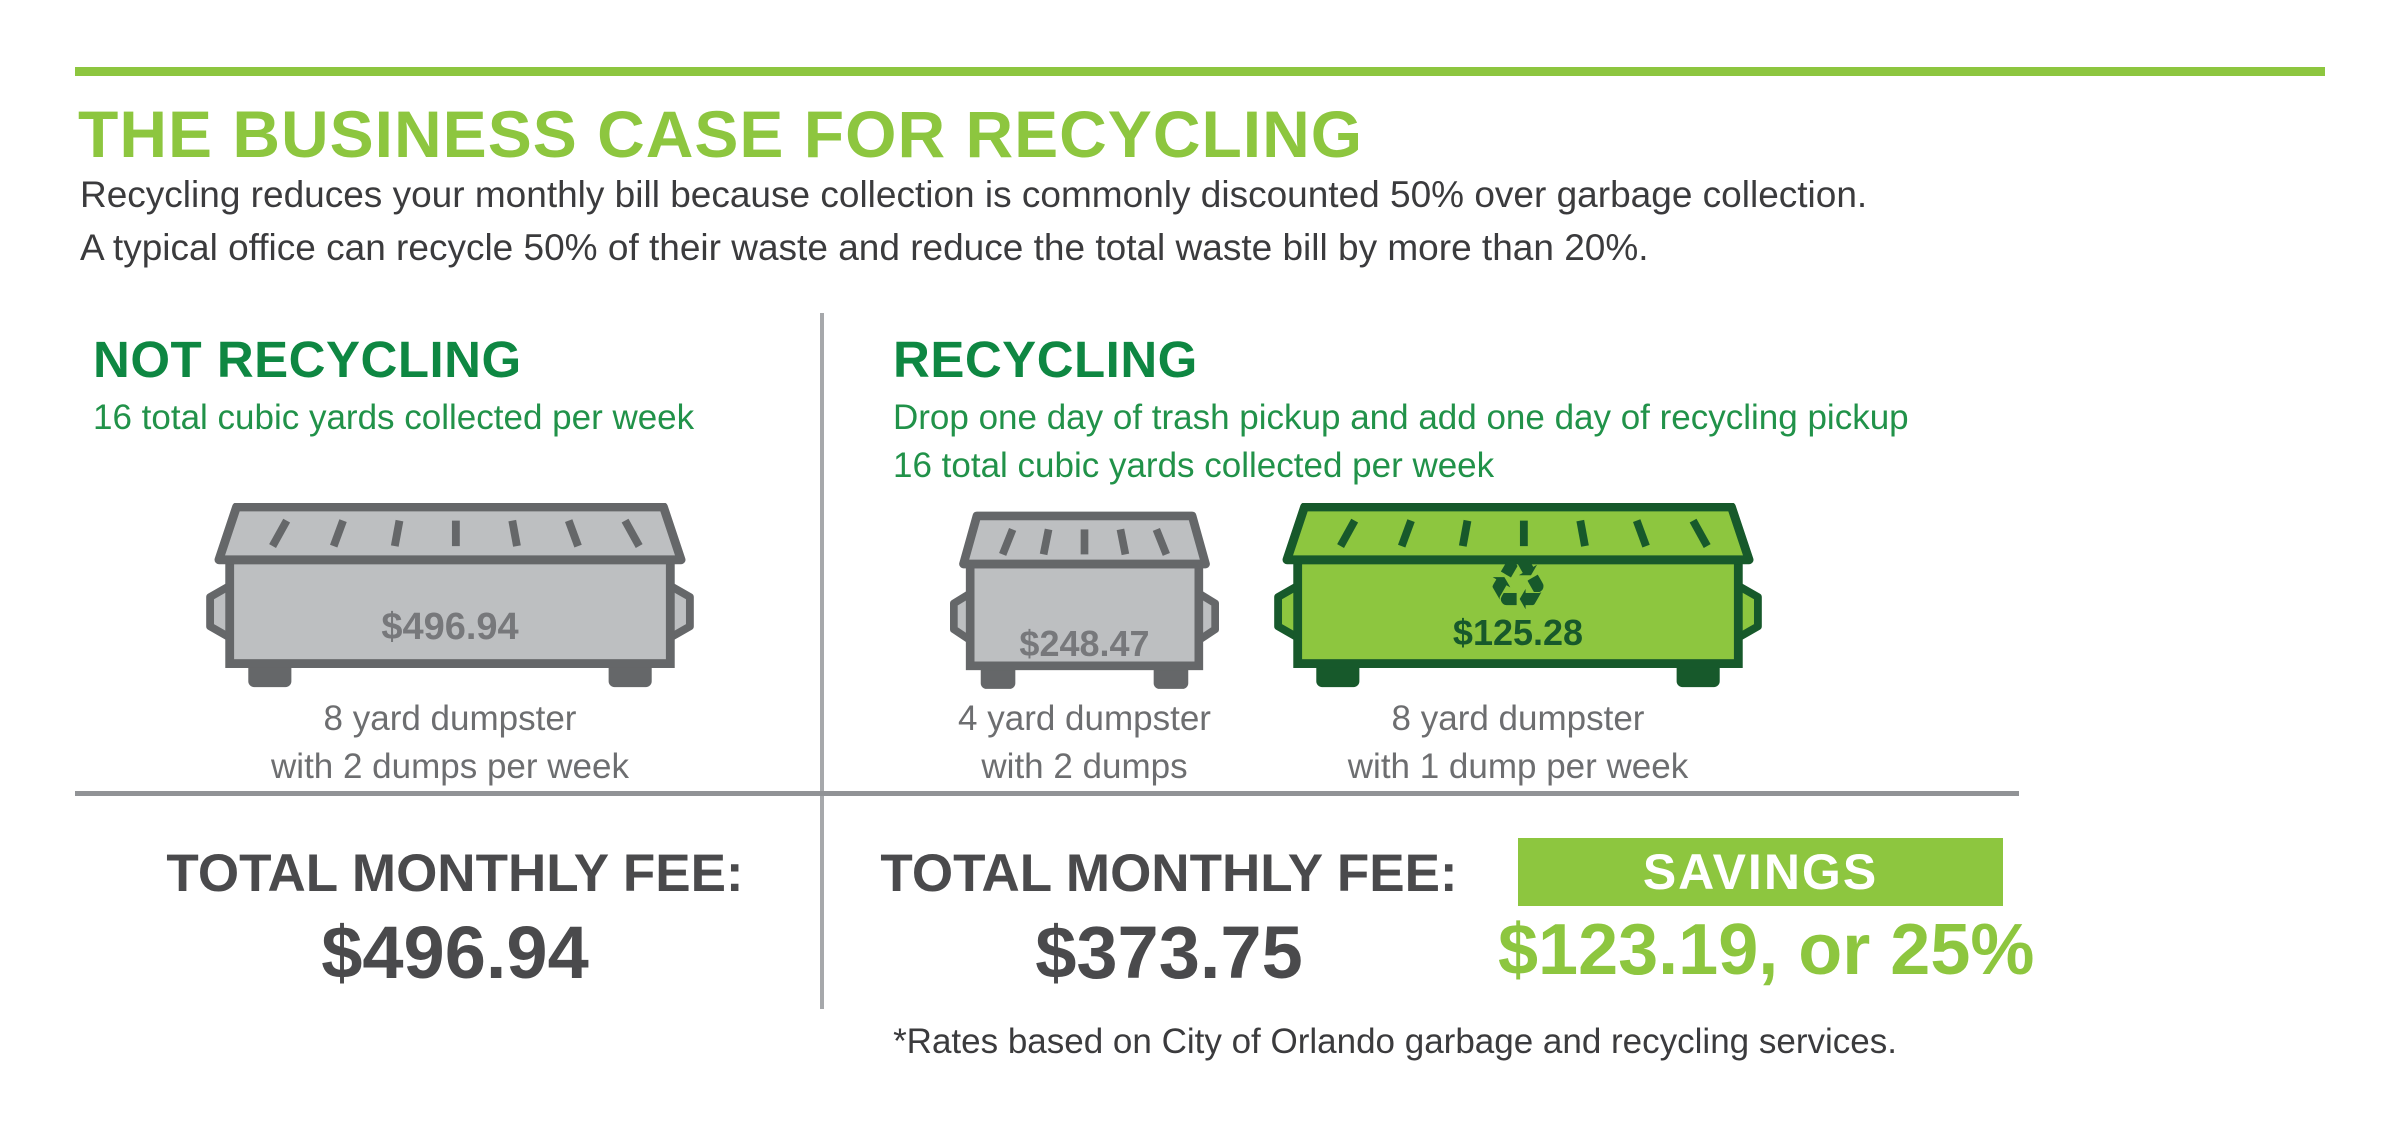 The image size is (2400, 1125). What do you see at coordinates (721, 134) in the screenshot?
I see `page-title: THE BUSINESS CASE FOR RECYCLING` at bounding box center [721, 134].